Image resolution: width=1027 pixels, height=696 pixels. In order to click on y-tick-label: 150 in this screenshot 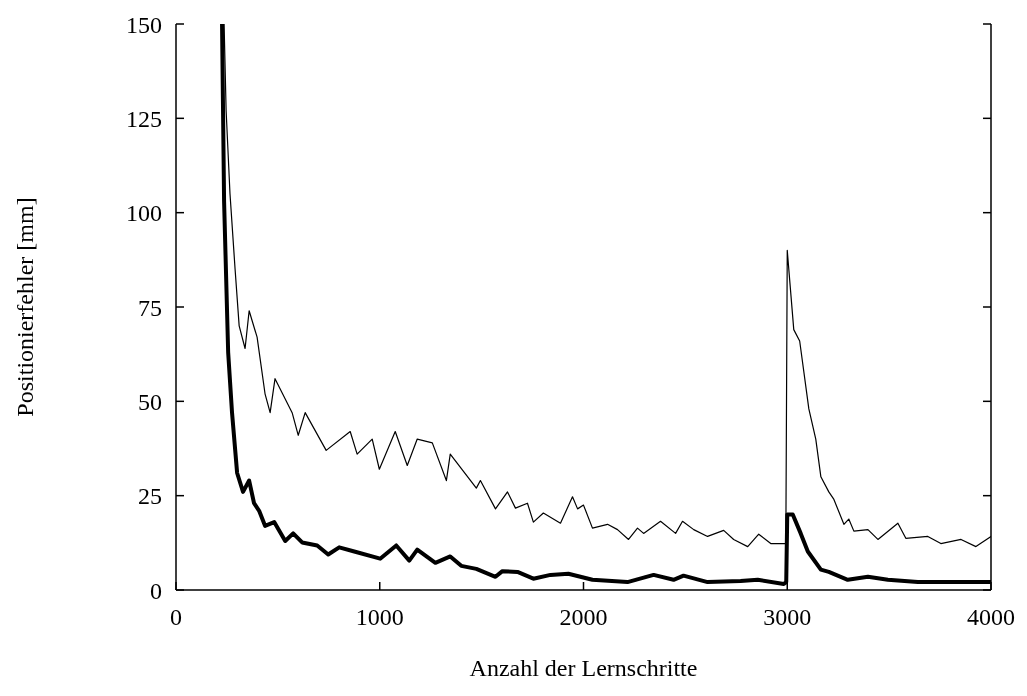, I will do `click(144, 24)`.